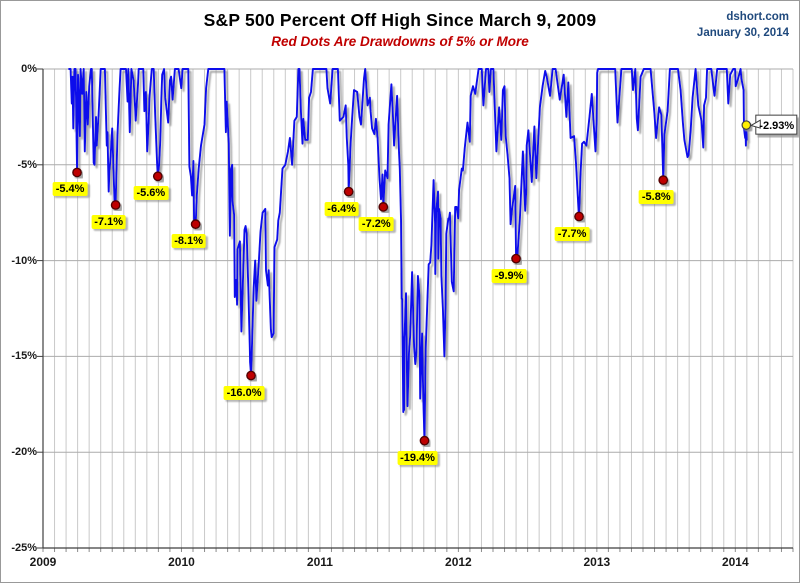  What do you see at coordinates (757, 17) in the screenshot?
I see `source-site: dshort.com` at bounding box center [757, 17].